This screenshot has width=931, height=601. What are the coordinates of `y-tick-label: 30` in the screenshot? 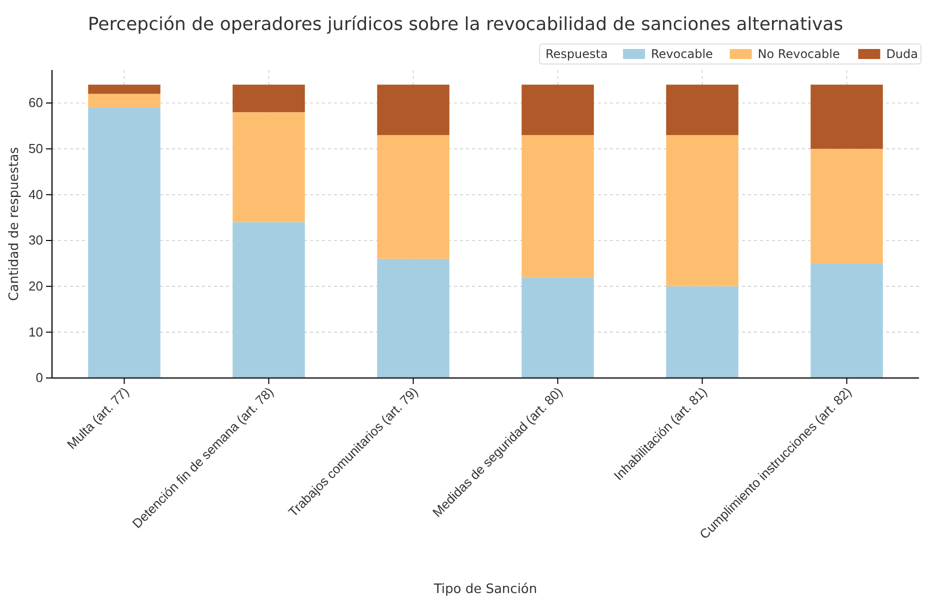 It's located at (35, 240).